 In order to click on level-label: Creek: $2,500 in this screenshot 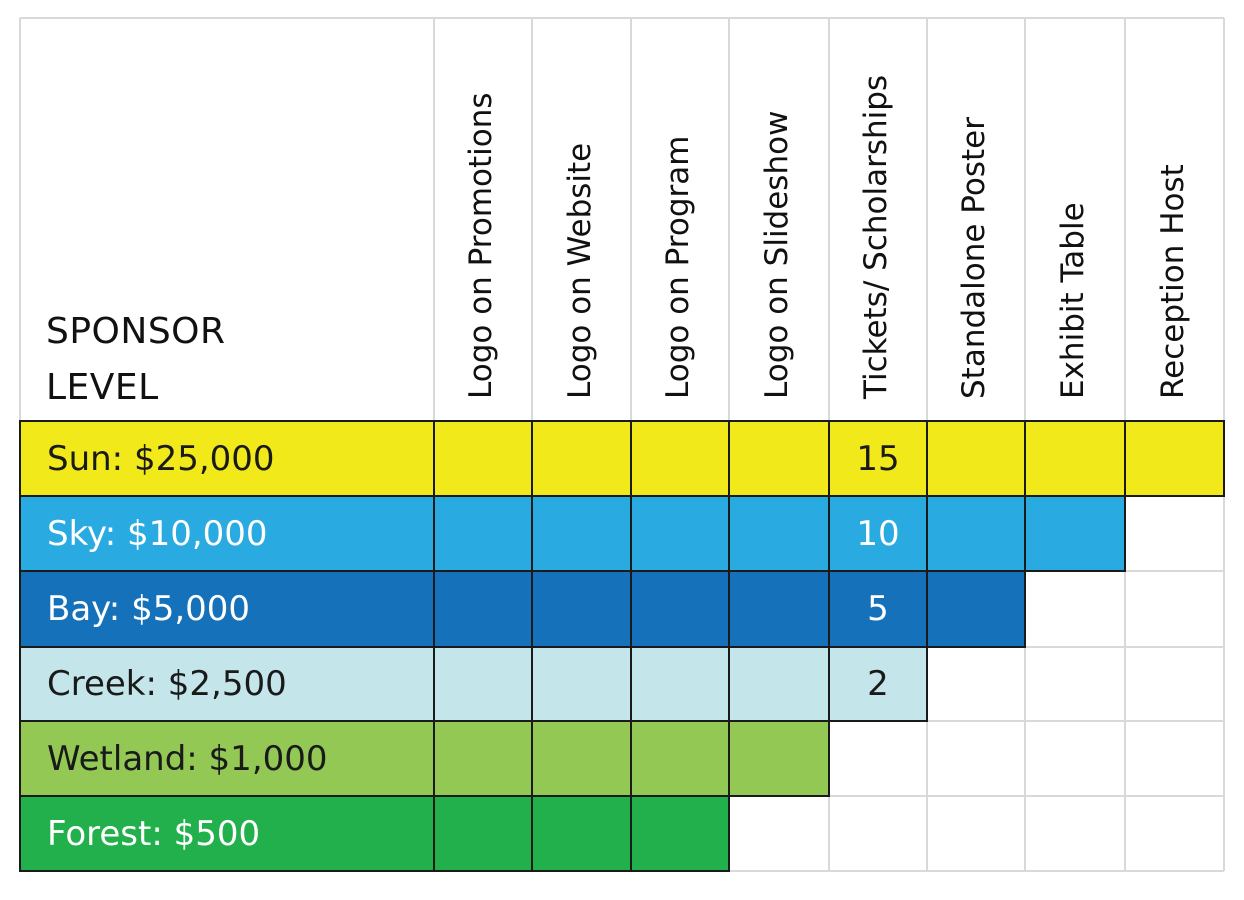, I will do `click(167, 684)`.